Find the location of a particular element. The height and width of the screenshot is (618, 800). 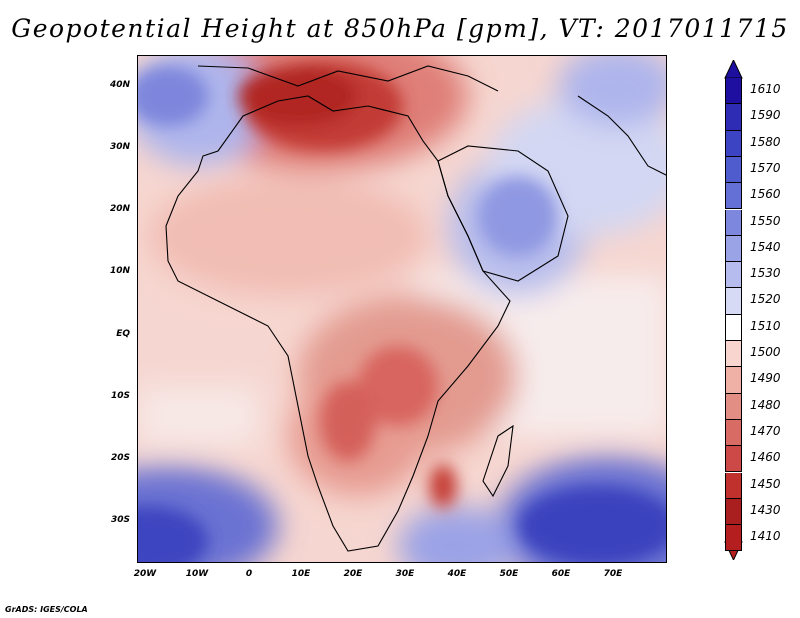

colorbar-label: 1540 is located at coordinates (765, 246).